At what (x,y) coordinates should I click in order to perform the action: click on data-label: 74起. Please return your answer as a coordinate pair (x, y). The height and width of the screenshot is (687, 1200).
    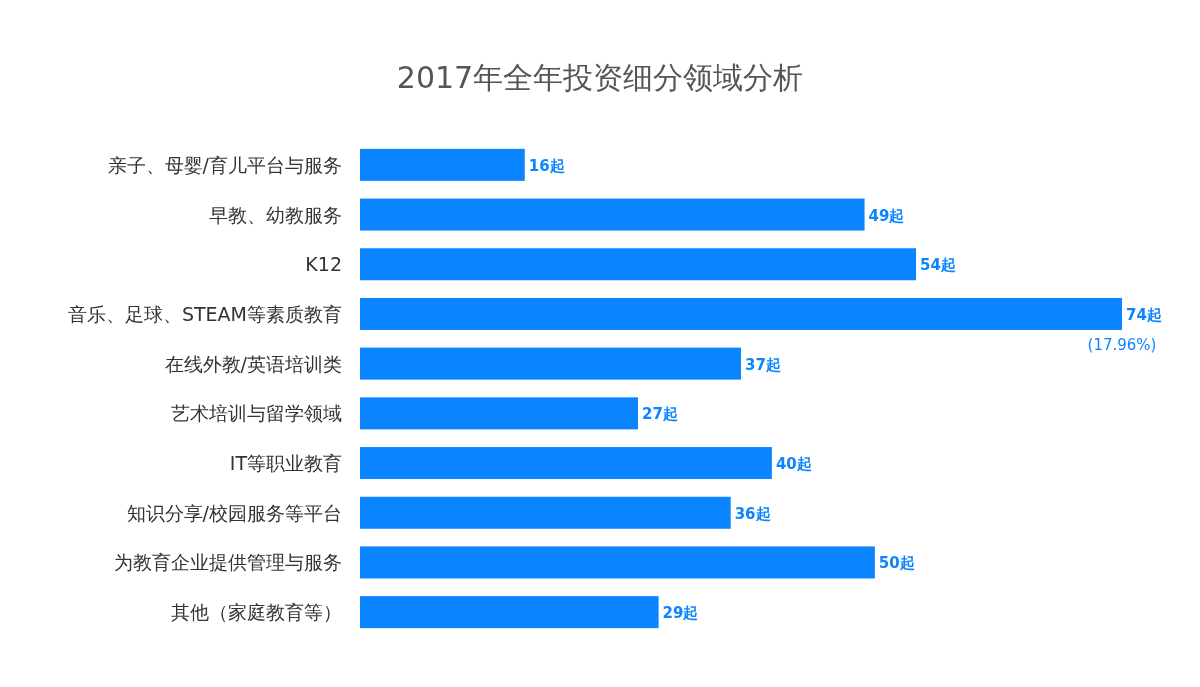
    Looking at the image, I should click on (1144, 314).